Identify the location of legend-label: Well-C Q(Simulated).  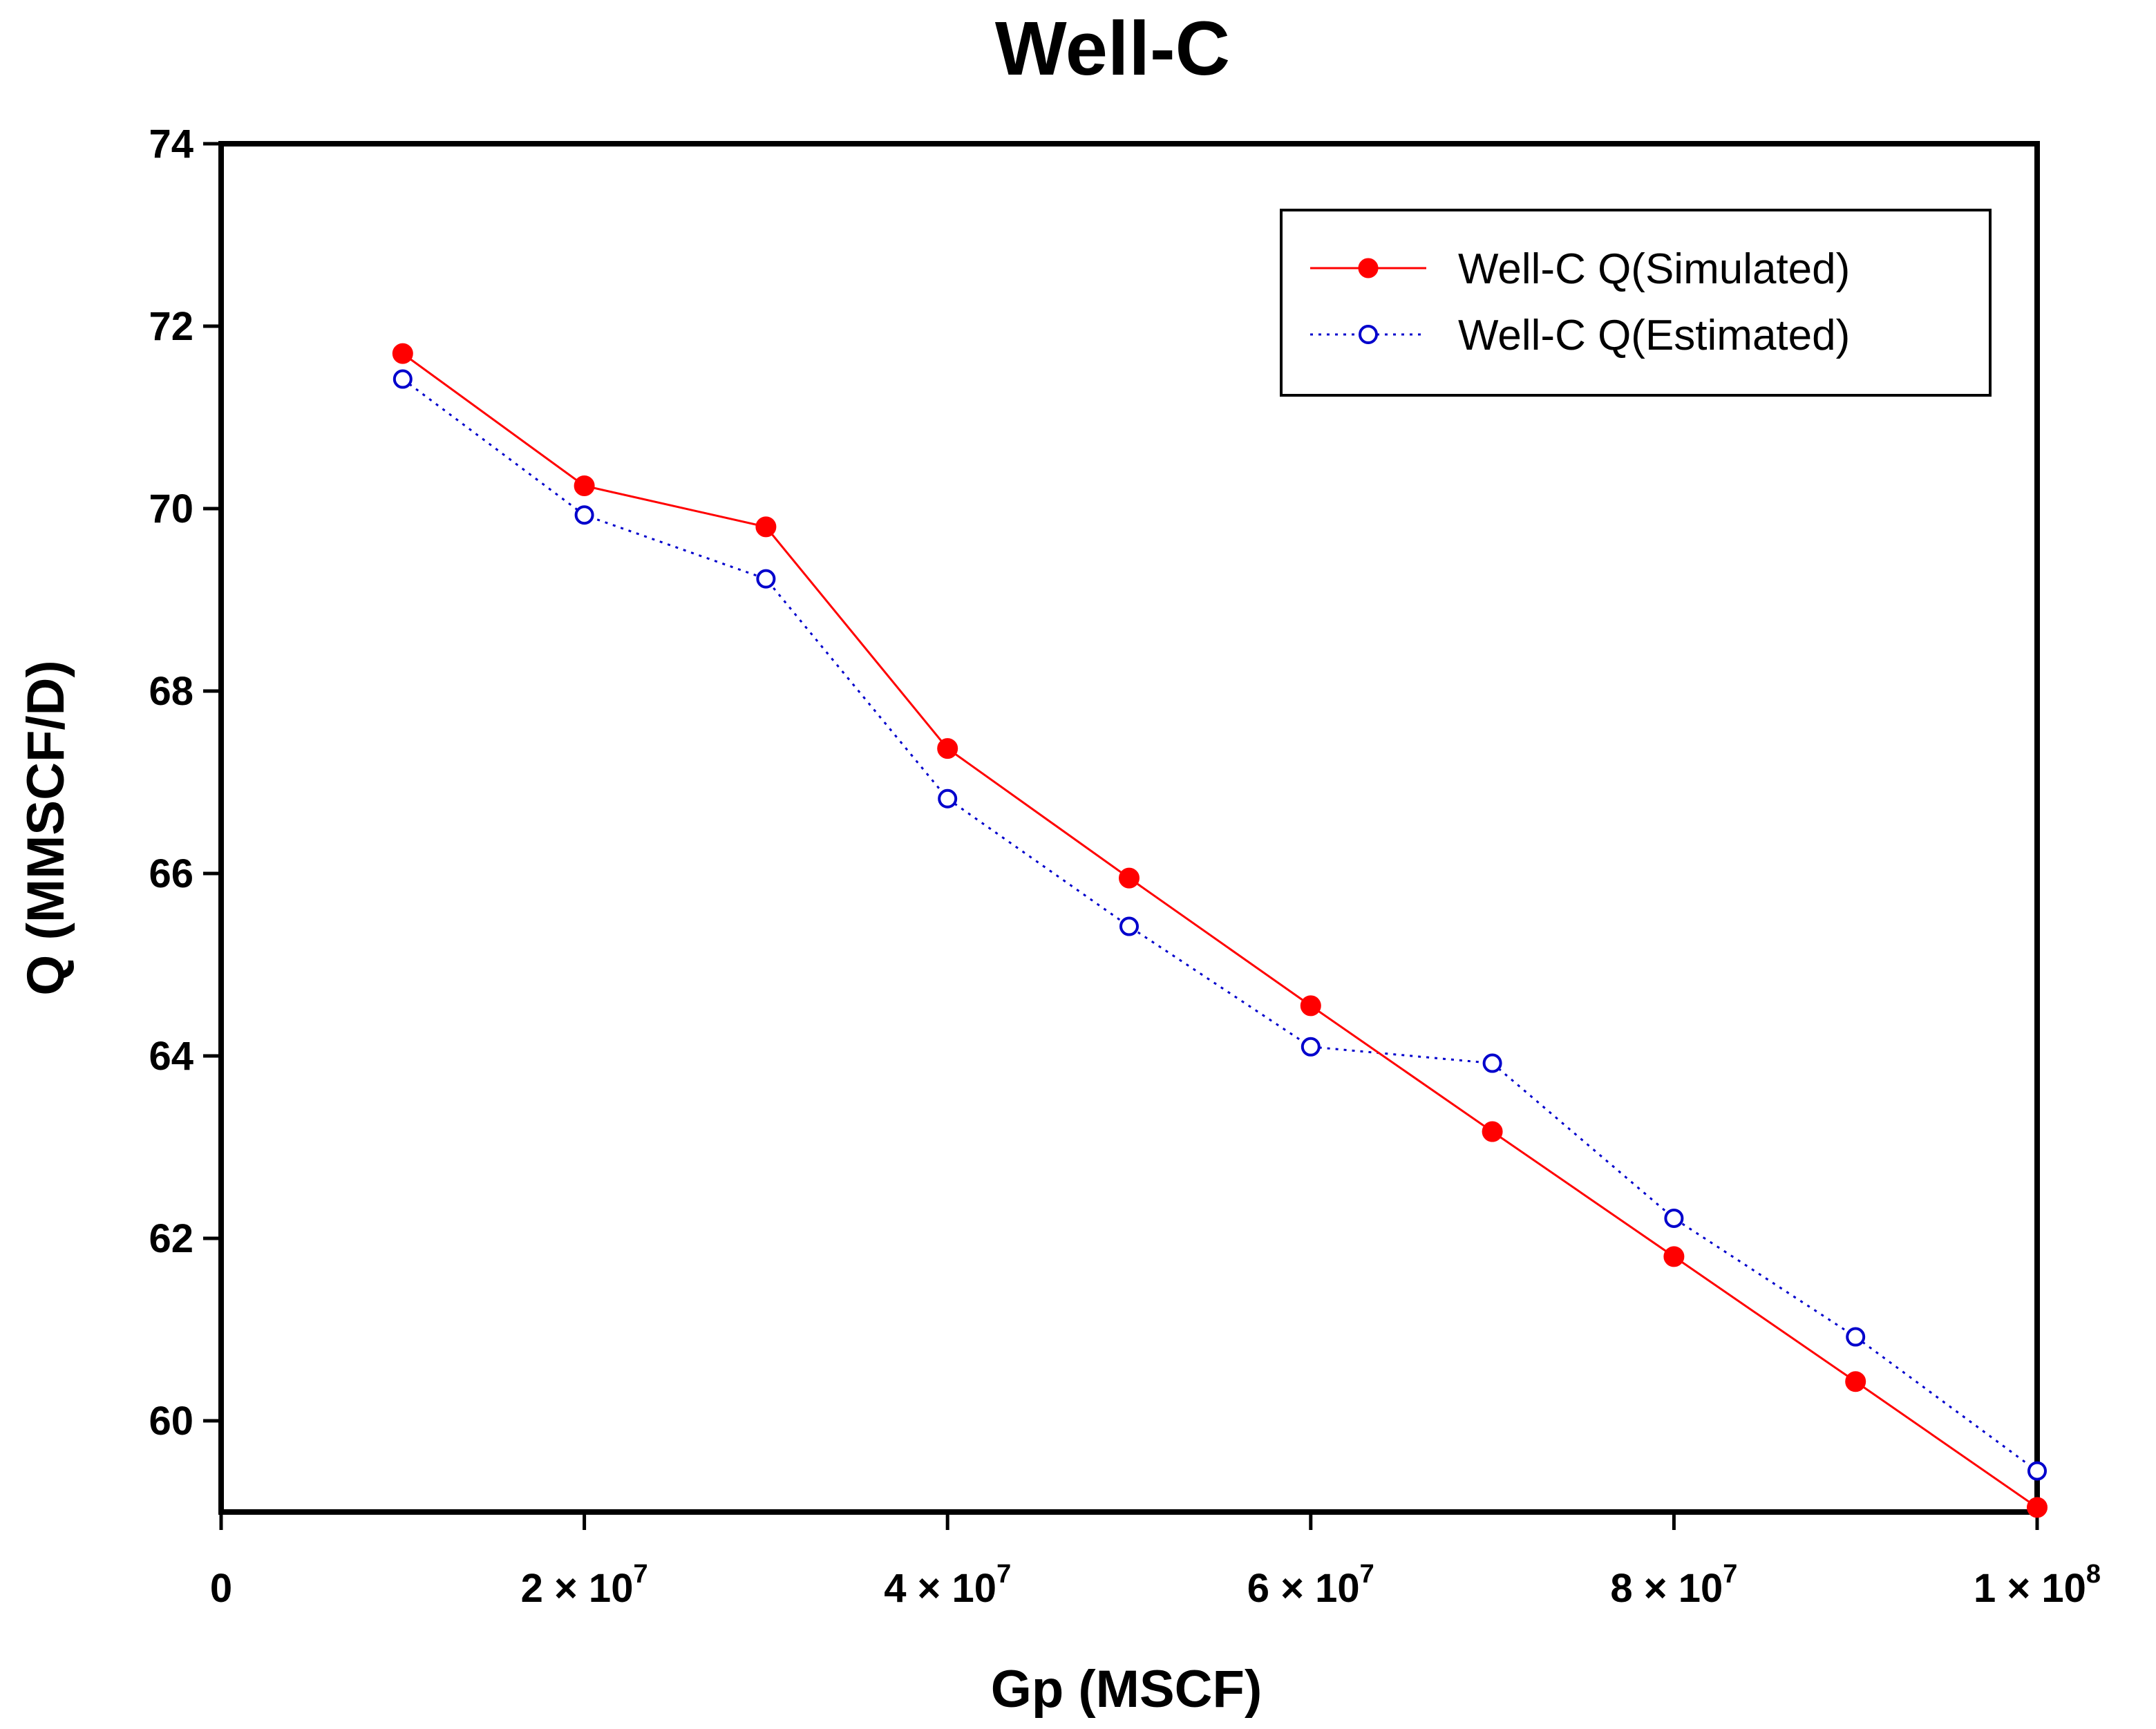
(1654, 269).